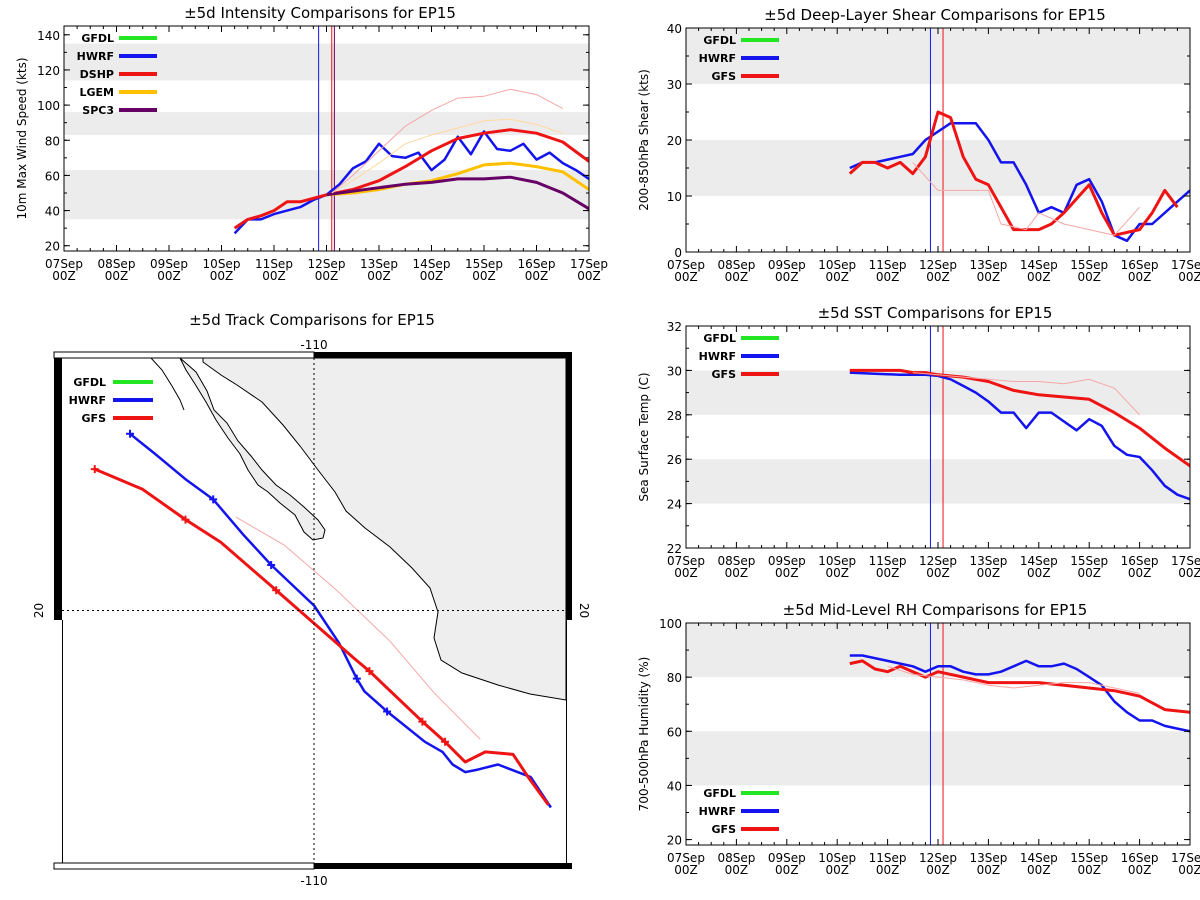 The height and width of the screenshot is (900, 1200). I want to click on x-tick-label-date: 13Sep, so click(379, 264).